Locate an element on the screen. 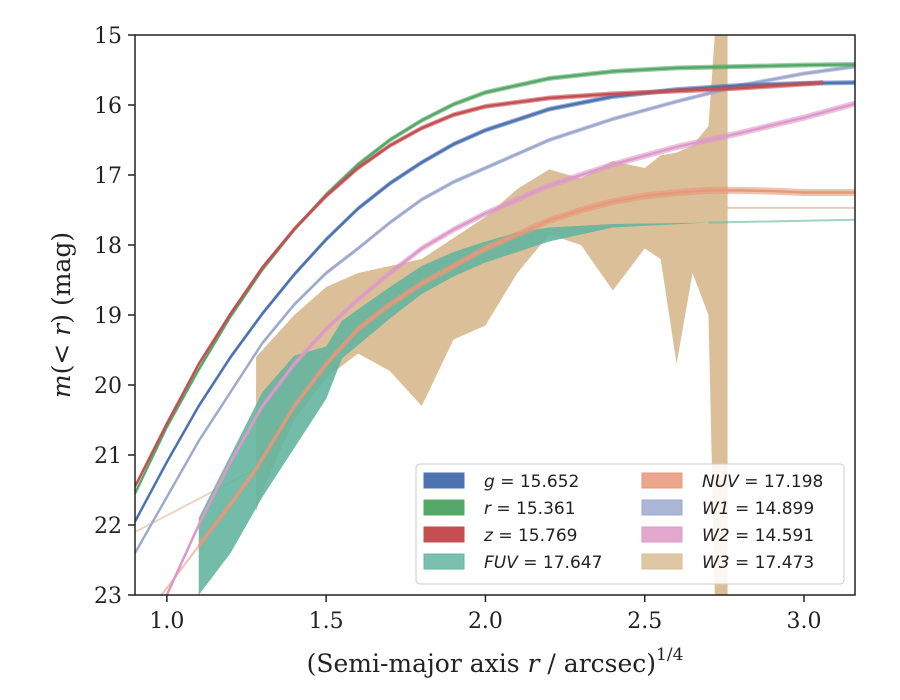 The height and width of the screenshot is (700, 900). x-tick-label: 1.5 is located at coordinates (326, 621).